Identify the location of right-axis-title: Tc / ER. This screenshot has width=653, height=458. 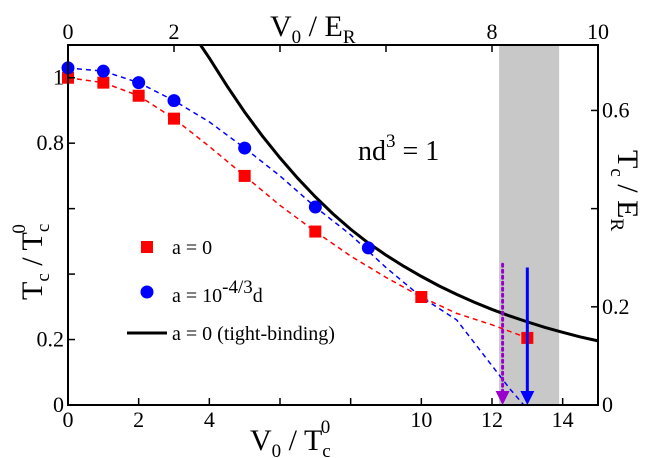
(625, 190).